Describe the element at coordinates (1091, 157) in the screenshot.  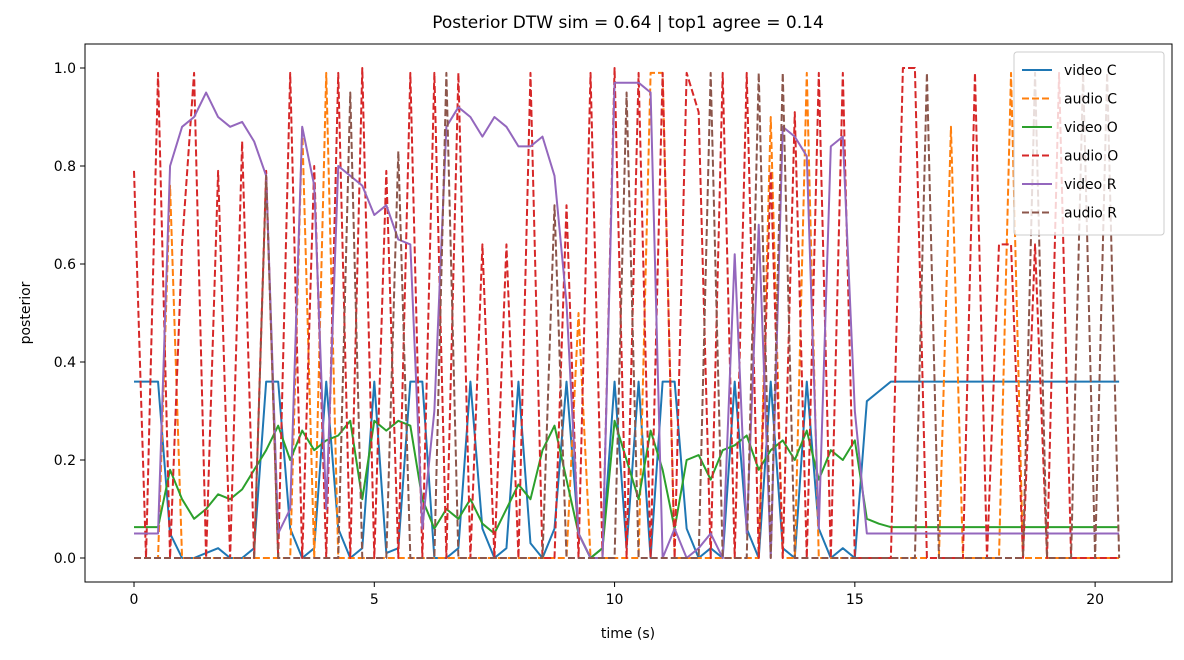
I see `legend-label: audio O` at that location.